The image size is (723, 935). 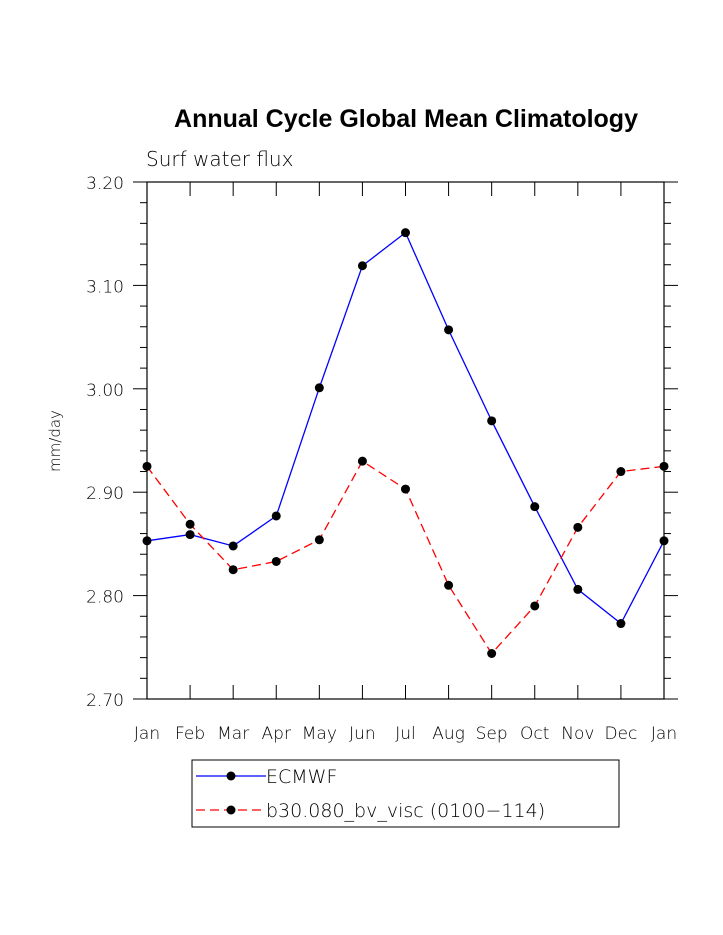 What do you see at coordinates (620, 734) in the screenshot?
I see `x-tick-label: Dec` at bounding box center [620, 734].